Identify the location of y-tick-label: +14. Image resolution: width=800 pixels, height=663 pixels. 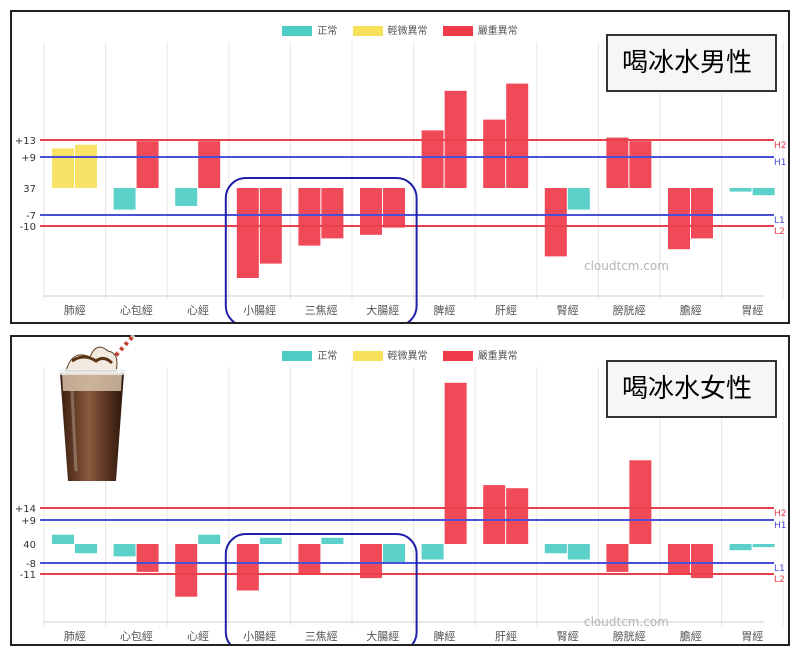
(25, 509).